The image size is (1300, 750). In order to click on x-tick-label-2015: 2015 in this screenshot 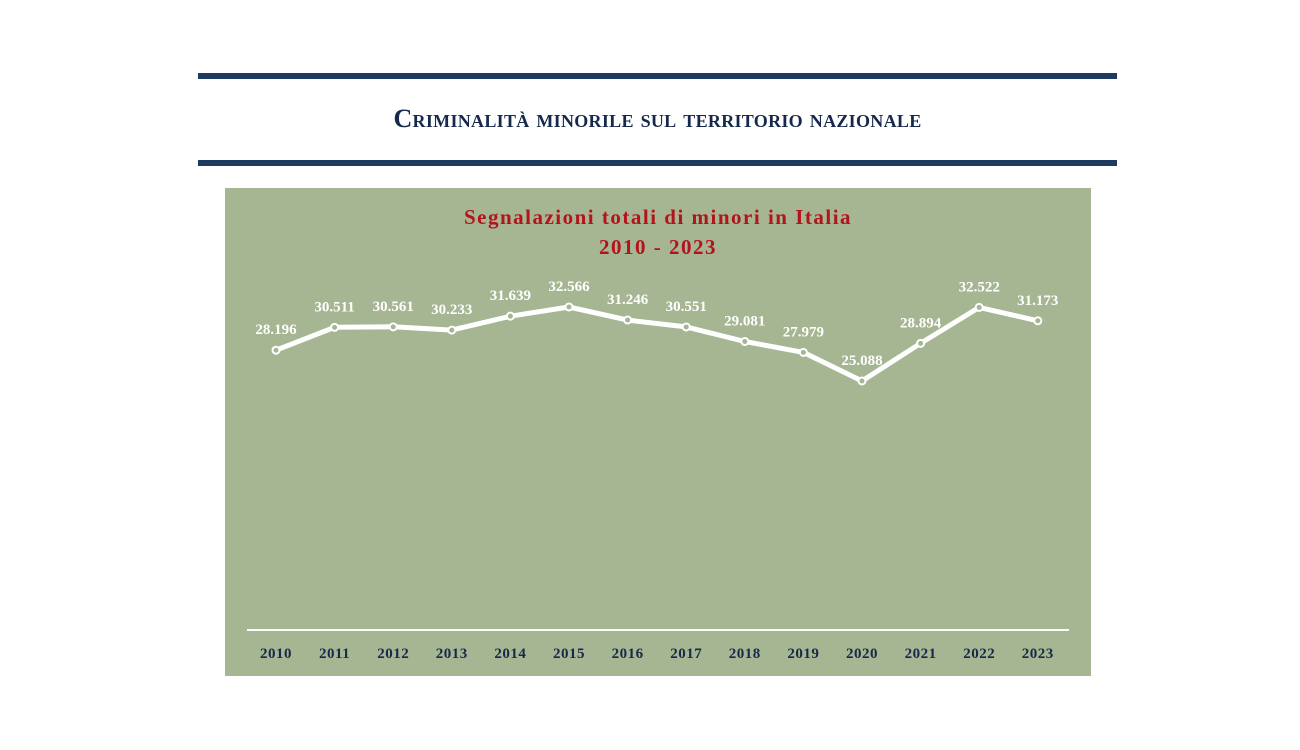, I will do `click(569, 654)`.